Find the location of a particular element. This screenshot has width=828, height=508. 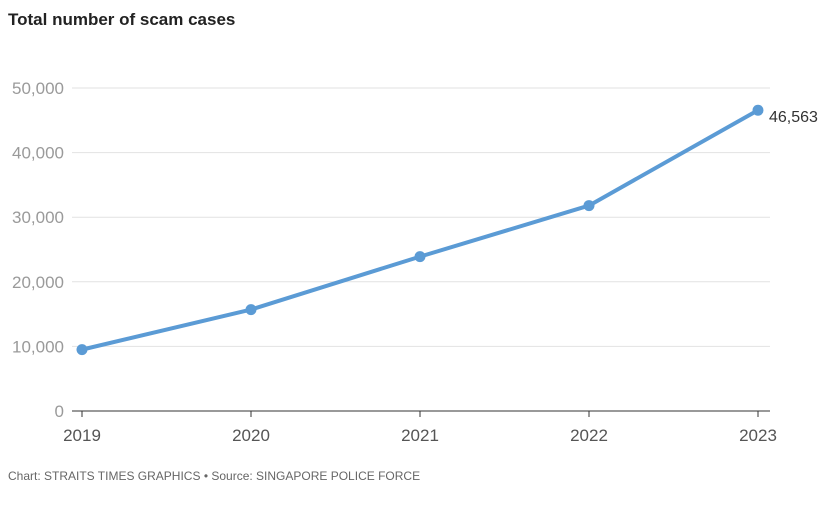

data-label: 46,563 is located at coordinates (793, 117).